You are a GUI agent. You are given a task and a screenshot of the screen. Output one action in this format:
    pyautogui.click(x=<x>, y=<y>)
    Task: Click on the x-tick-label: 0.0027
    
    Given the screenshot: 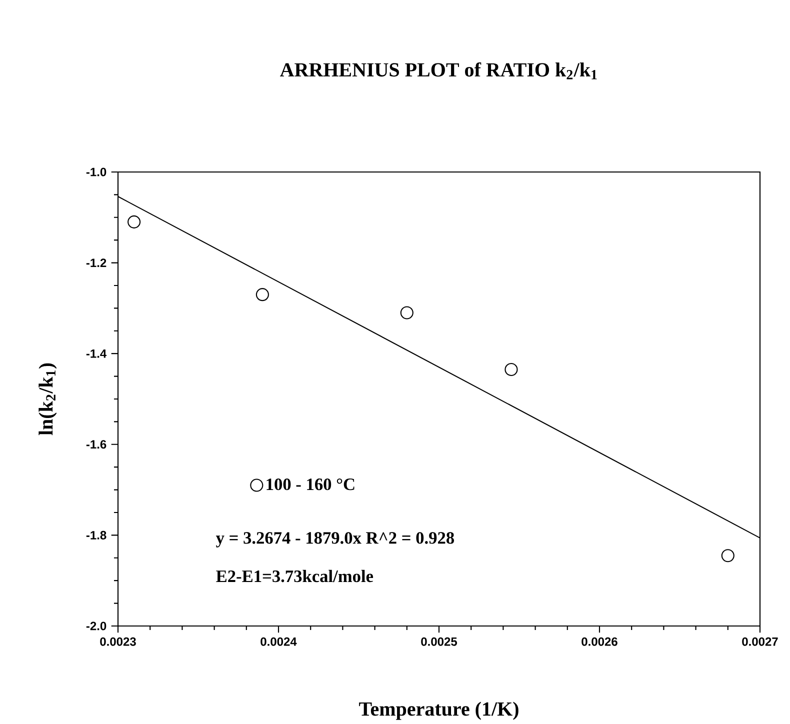 What is the action you would take?
    pyautogui.click(x=760, y=641)
    